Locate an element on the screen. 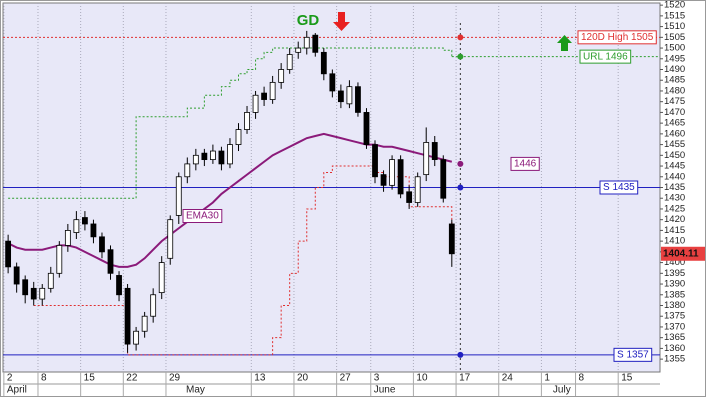  level-label: S 1357 is located at coordinates (633, 354).